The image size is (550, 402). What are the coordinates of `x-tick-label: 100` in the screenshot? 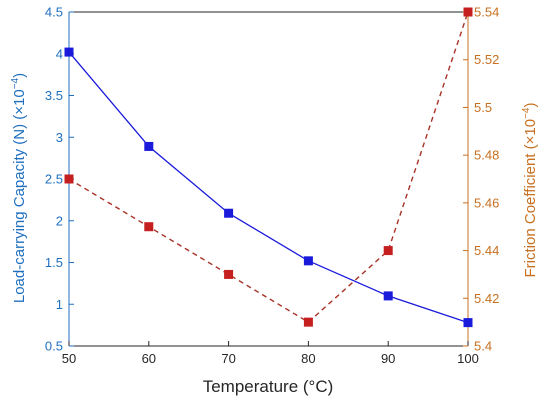 It's located at (468, 358).